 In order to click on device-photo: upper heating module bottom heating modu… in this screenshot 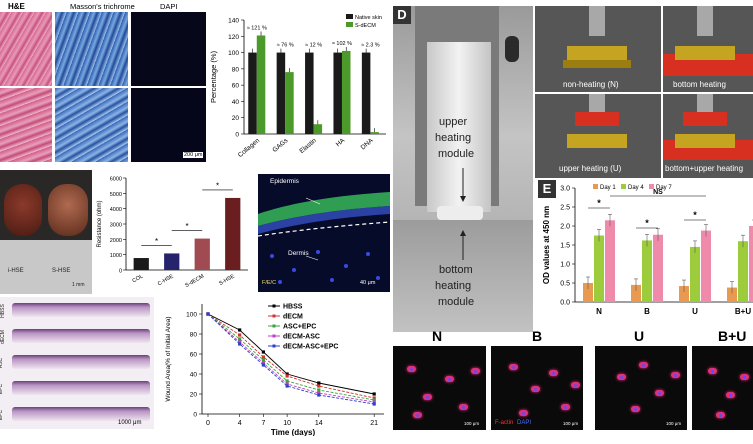, I will do `click(463, 169)`.